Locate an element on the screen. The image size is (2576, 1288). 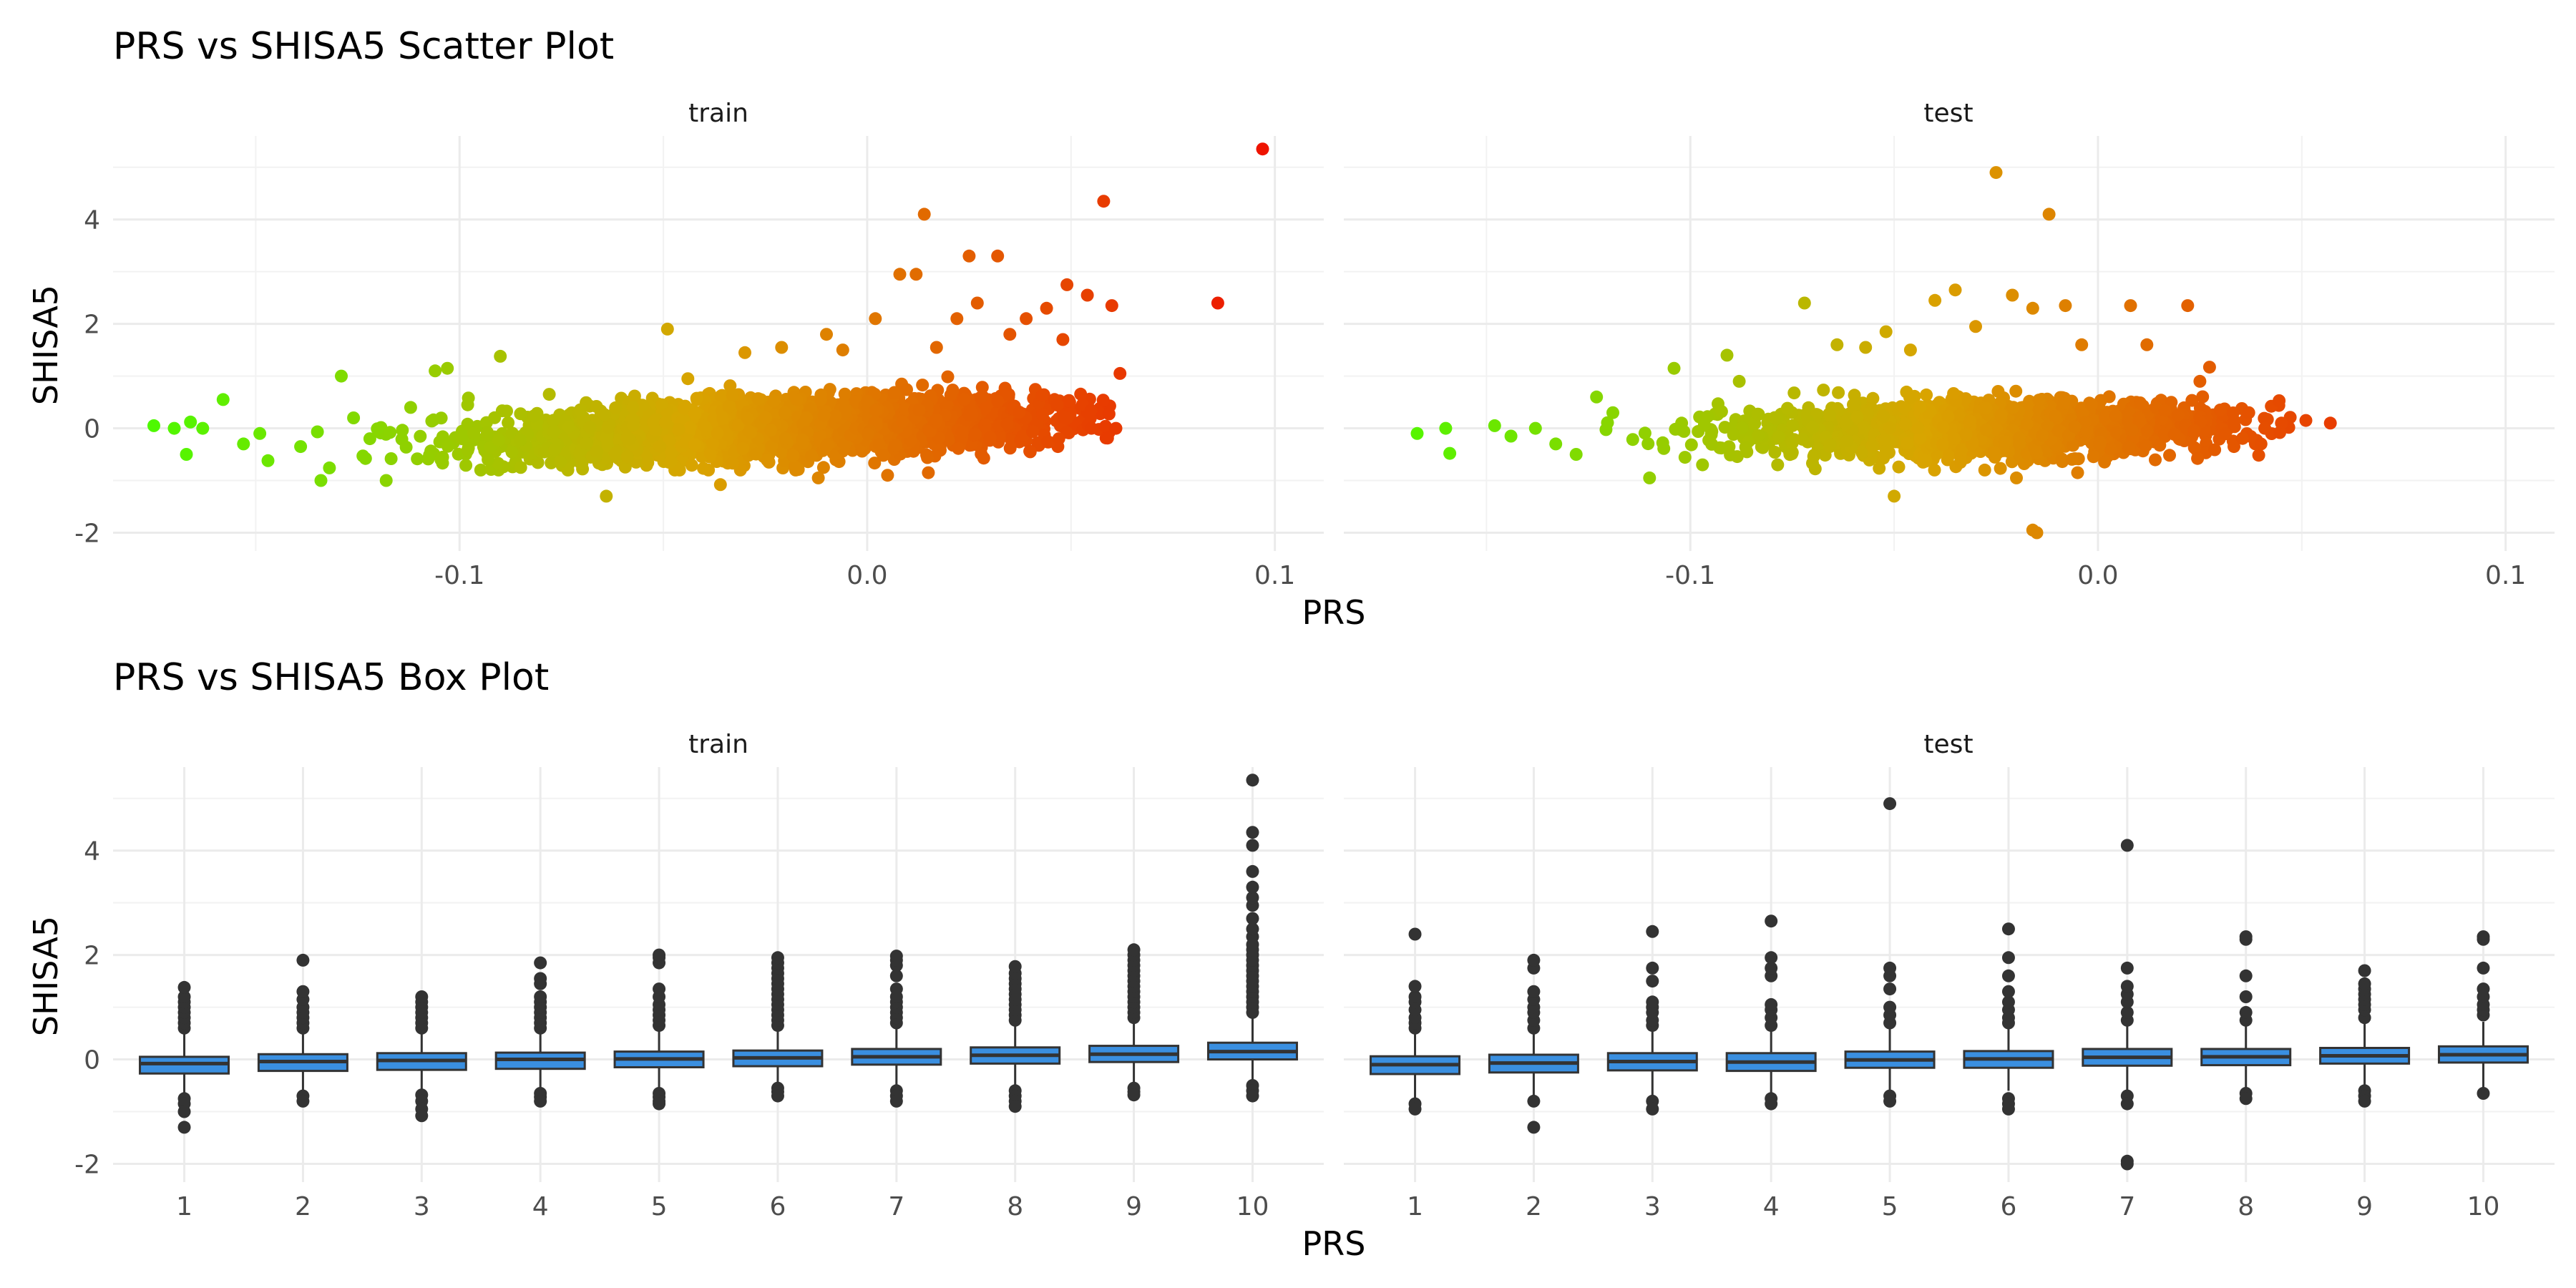
scatter-chart-title: PRS vs SHISA5 Scatter Plot is located at coordinates (363, 46).